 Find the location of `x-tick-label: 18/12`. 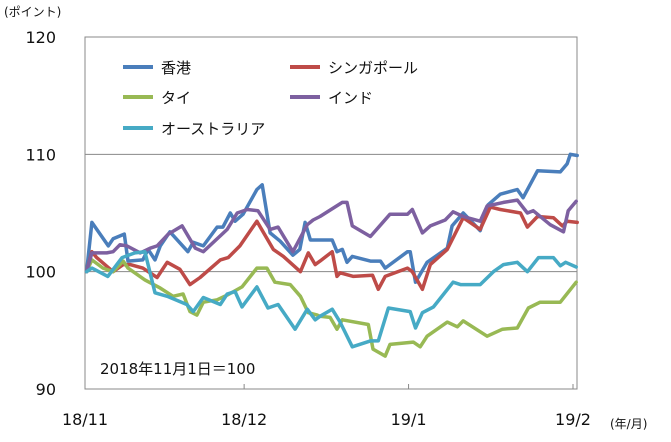

x-tick-label: 18/12 is located at coordinates (244, 419).